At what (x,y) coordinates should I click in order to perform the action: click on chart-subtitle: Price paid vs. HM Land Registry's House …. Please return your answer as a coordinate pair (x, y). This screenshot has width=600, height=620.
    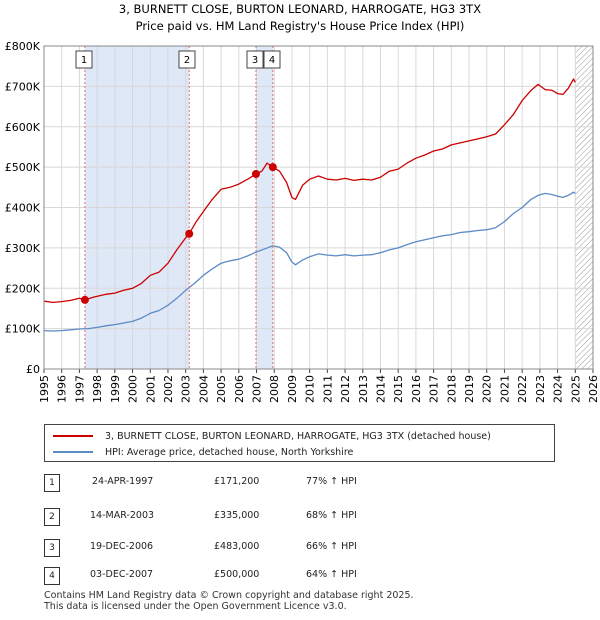
    Looking at the image, I should click on (300, 26).